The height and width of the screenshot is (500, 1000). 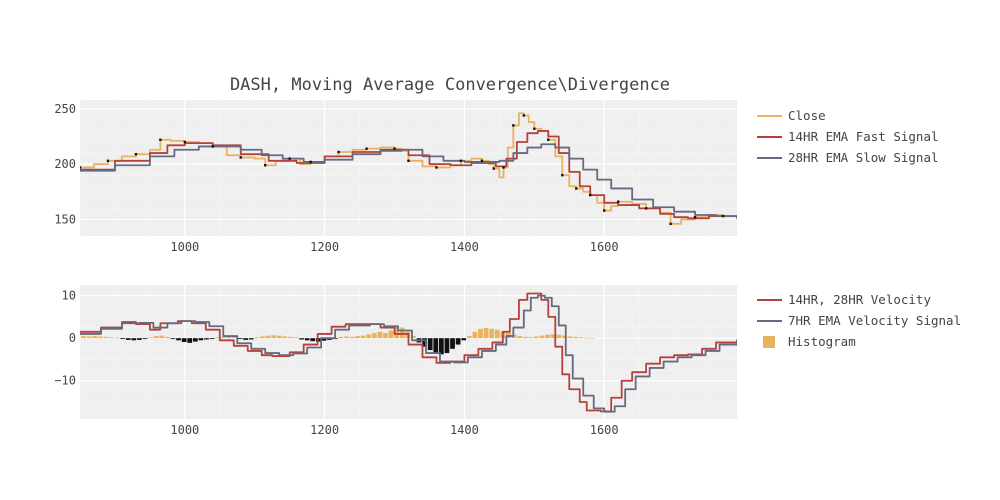 What do you see at coordinates (184, 430) in the screenshot?
I see `x-tick-label: 1000` at bounding box center [184, 430].